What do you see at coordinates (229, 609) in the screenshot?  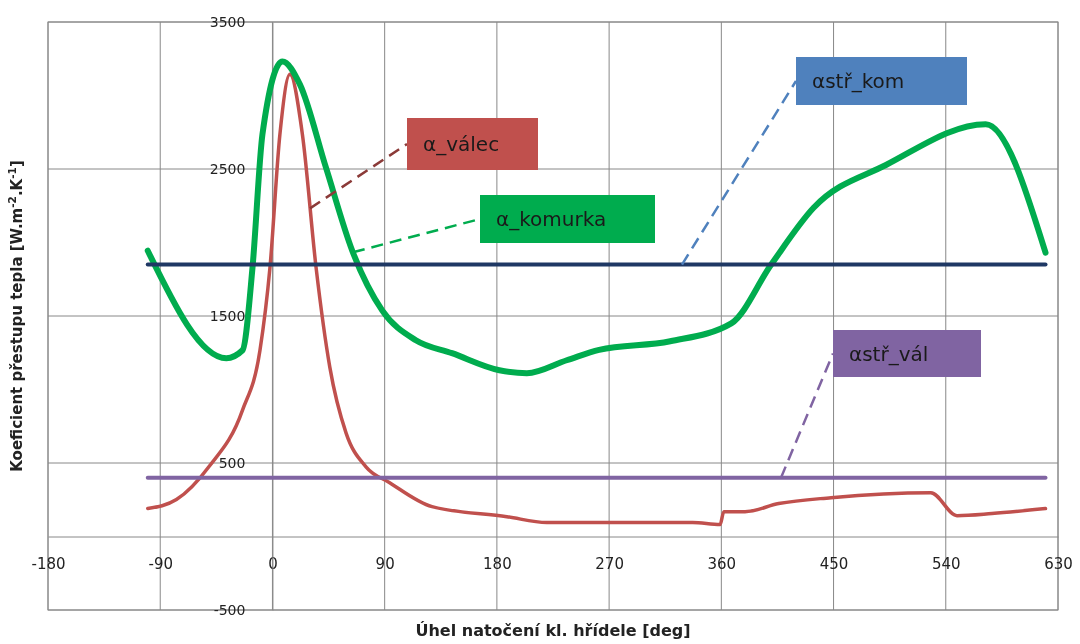 I see `y-tick-label: -500` at bounding box center [229, 609].